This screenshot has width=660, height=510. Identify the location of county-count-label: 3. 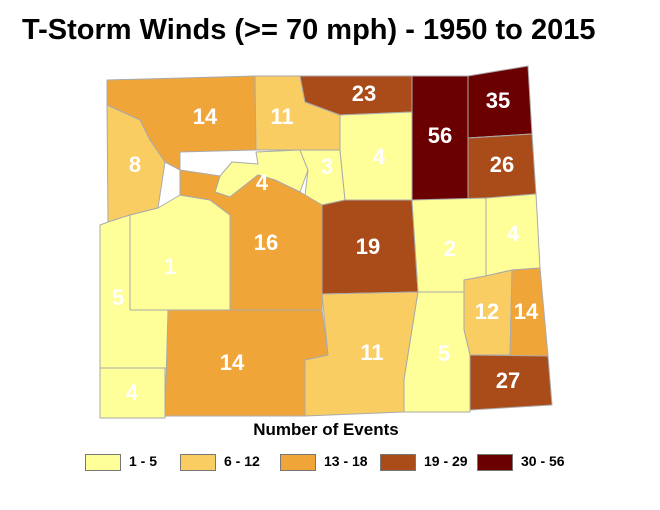
(327, 166).